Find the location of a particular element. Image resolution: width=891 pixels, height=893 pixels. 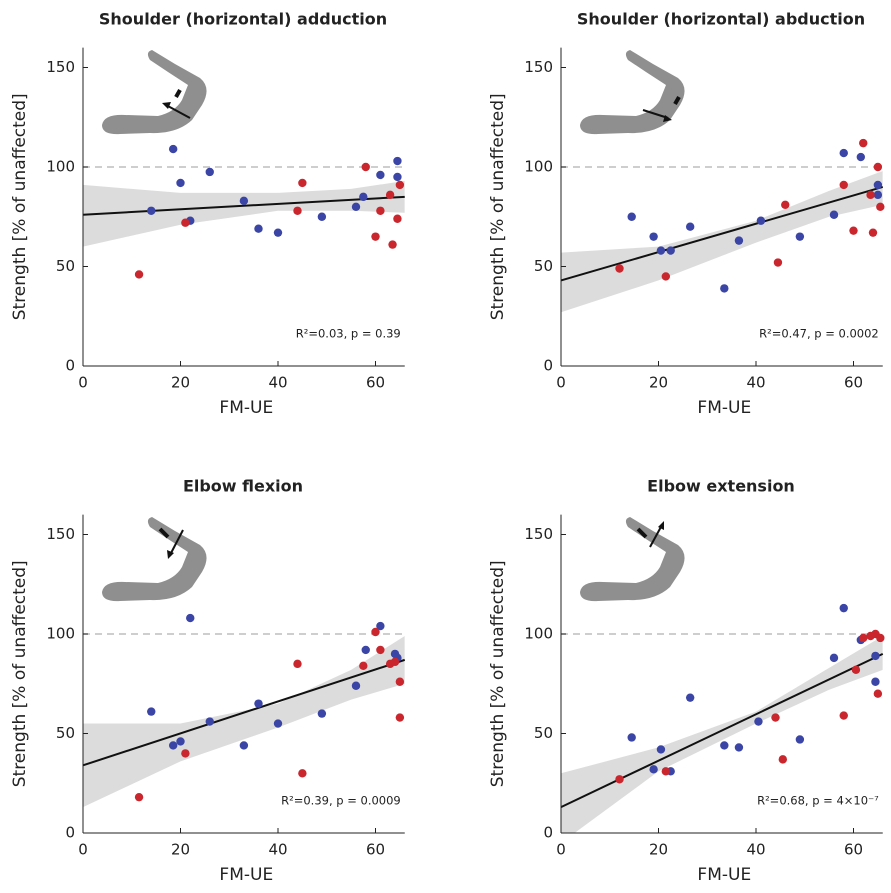

chart-title: Shoulder (horizontal) abduction is located at coordinates (721, 19).